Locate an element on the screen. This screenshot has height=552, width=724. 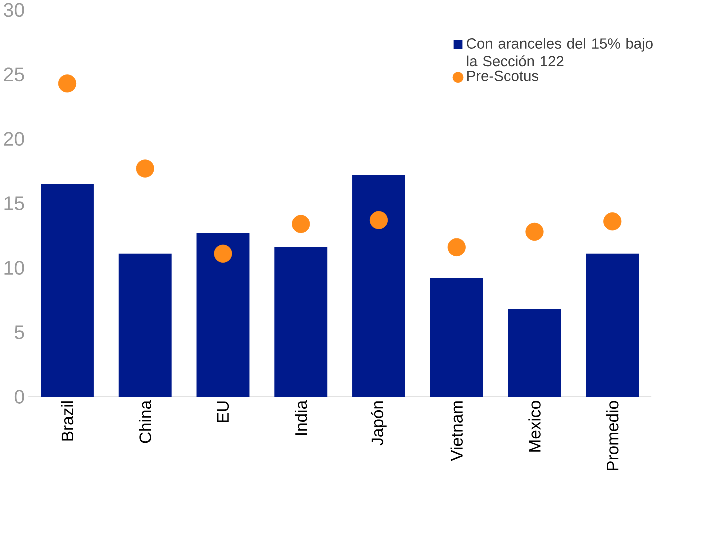
x-tick-label: India is located at coordinates (301, 418).